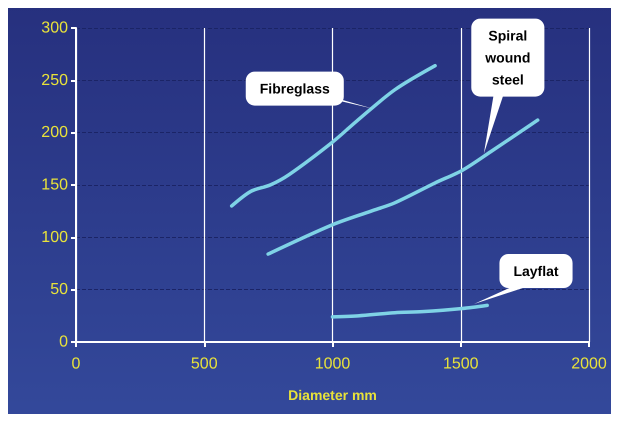 The width and height of the screenshot is (619, 422). What do you see at coordinates (460, 364) in the screenshot?
I see `x-tick-label: 1500` at bounding box center [460, 364].